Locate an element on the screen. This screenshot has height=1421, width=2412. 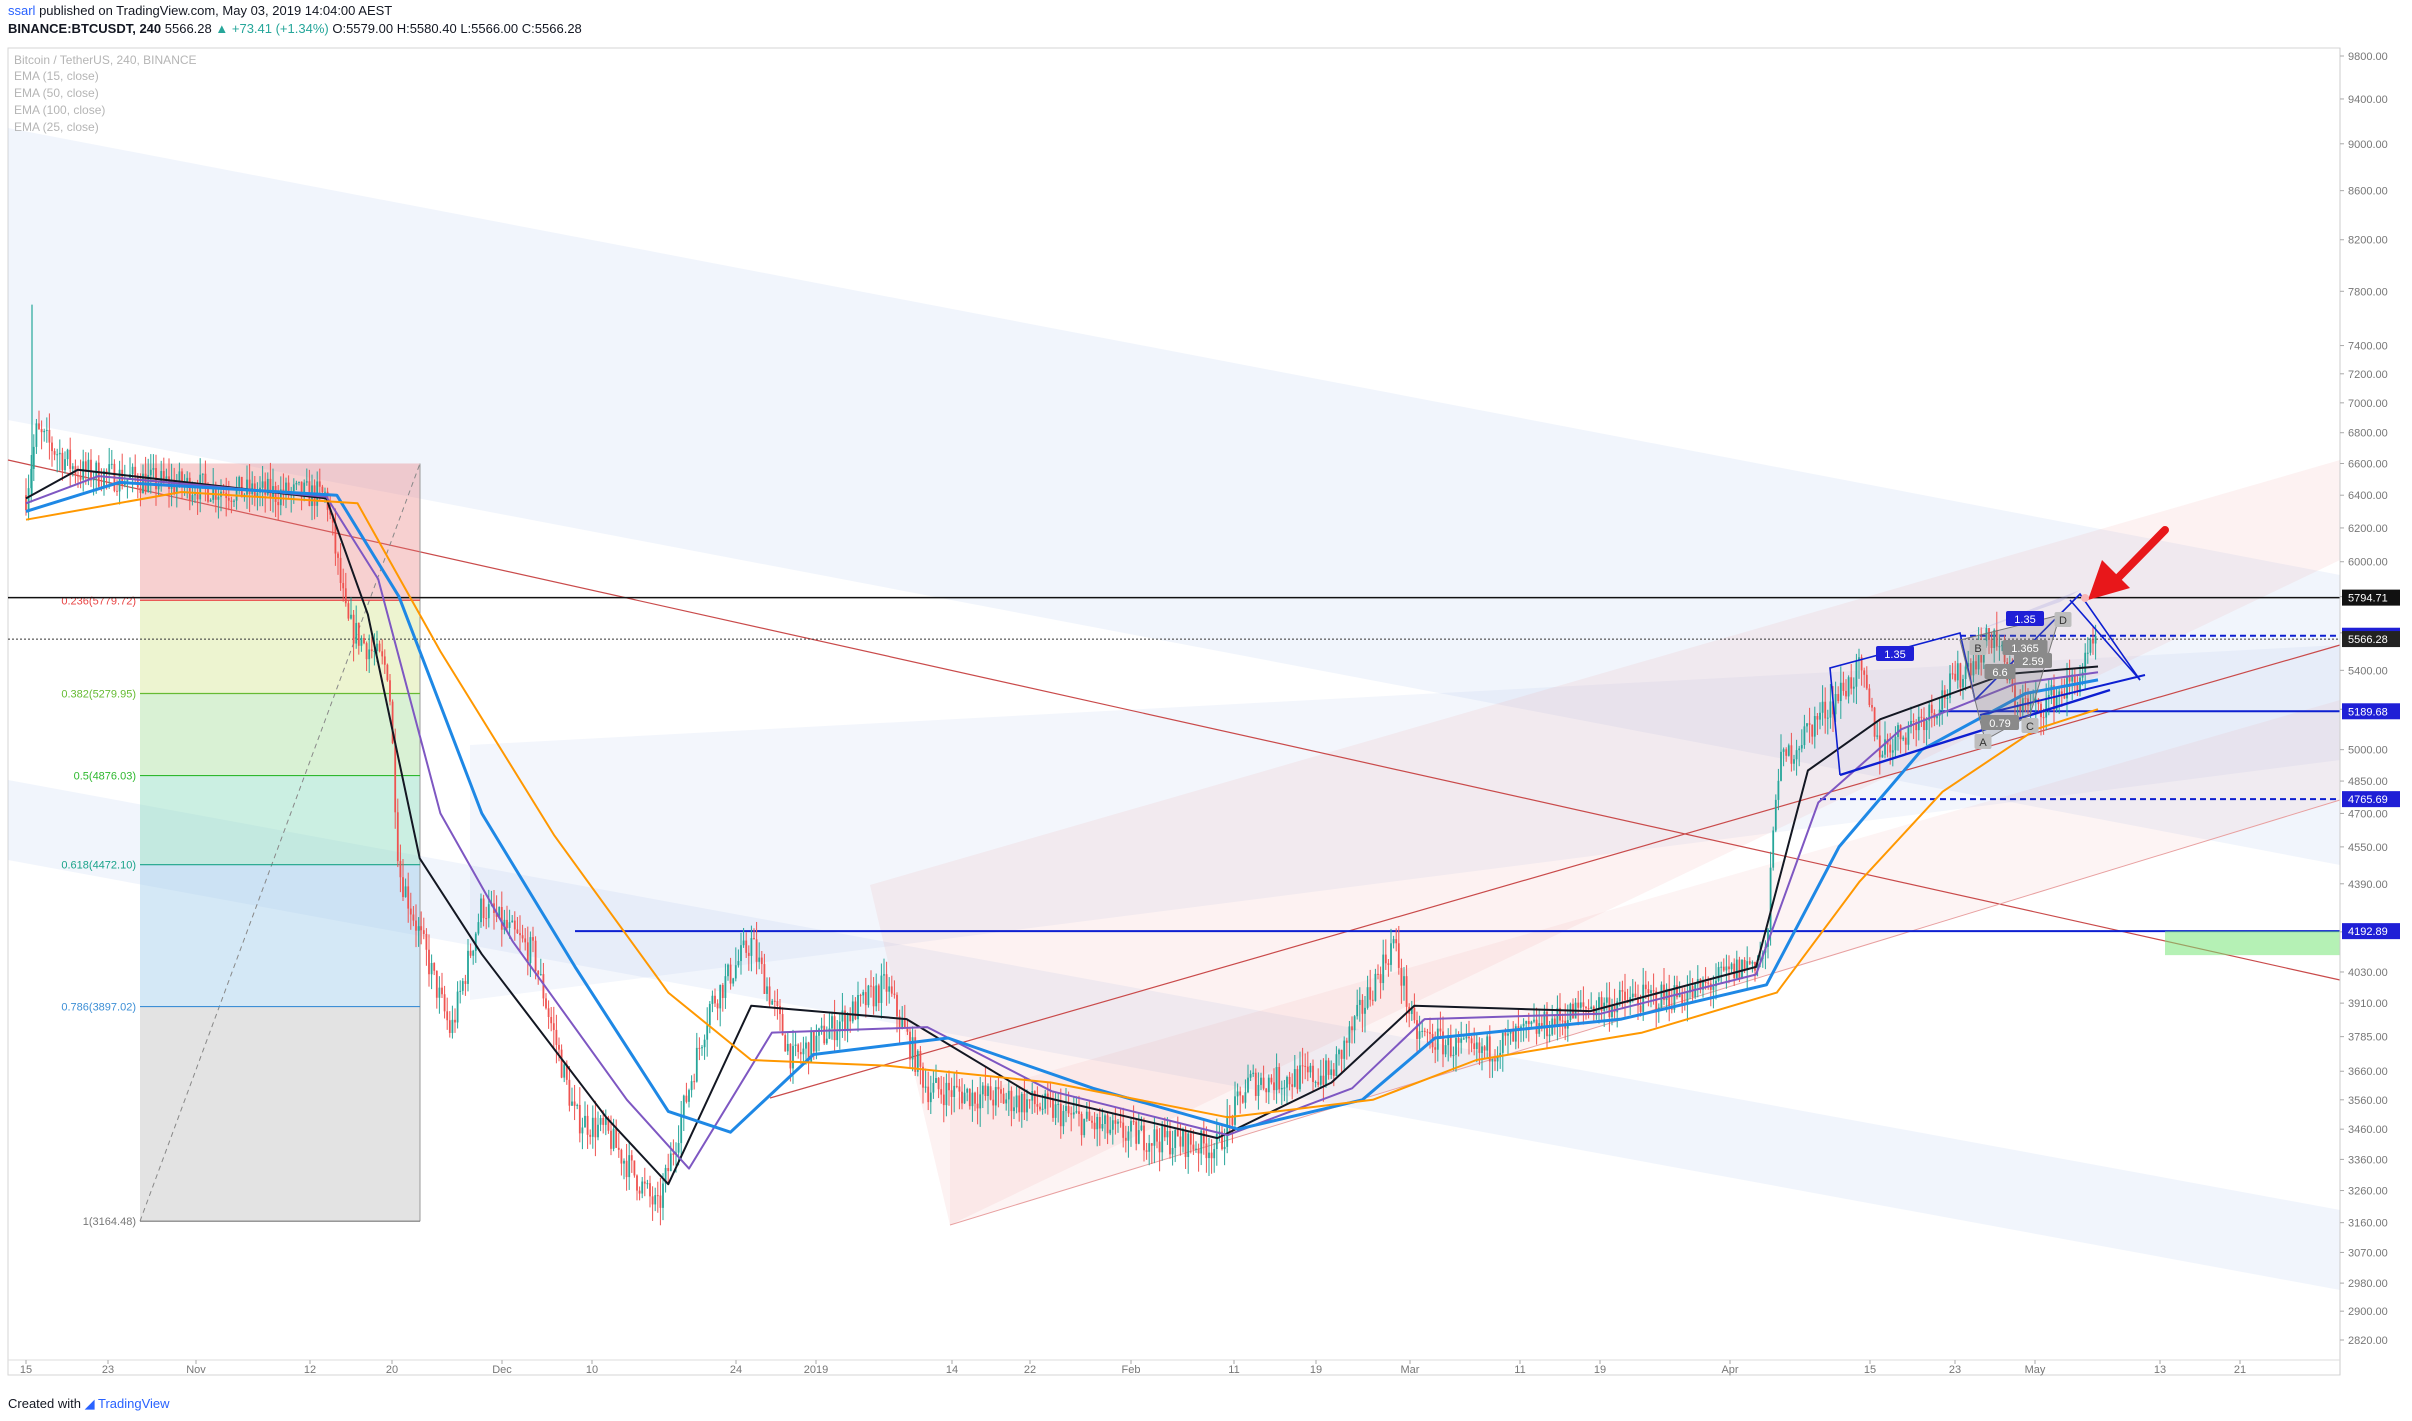
tradingview-logo: ◢ TradingView is located at coordinates (127, 1403).